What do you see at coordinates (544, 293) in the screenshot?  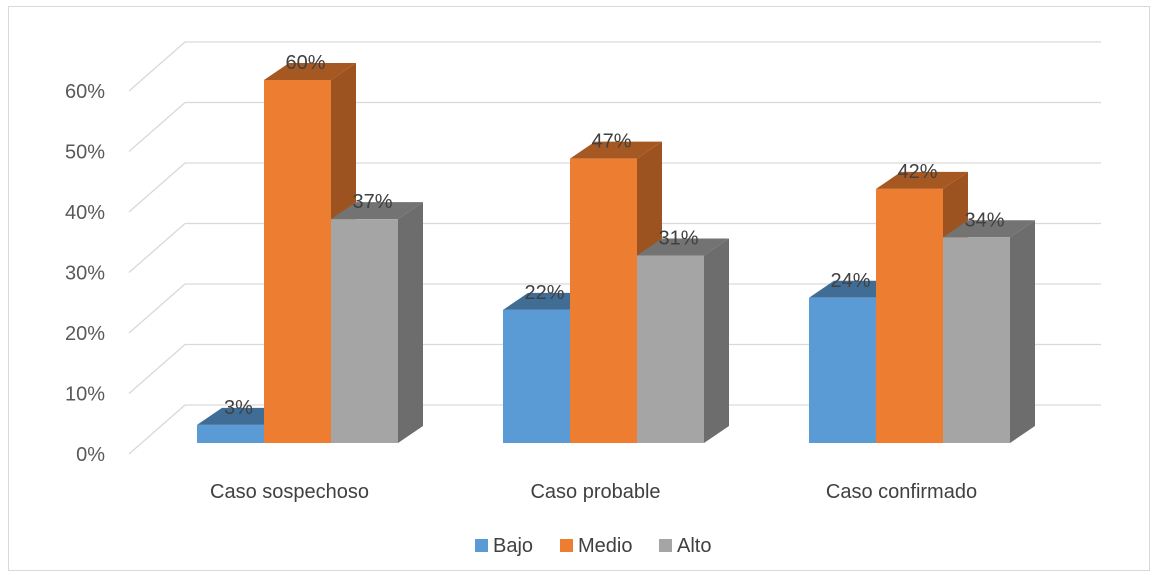 I see `data-label: 22%` at bounding box center [544, 293].